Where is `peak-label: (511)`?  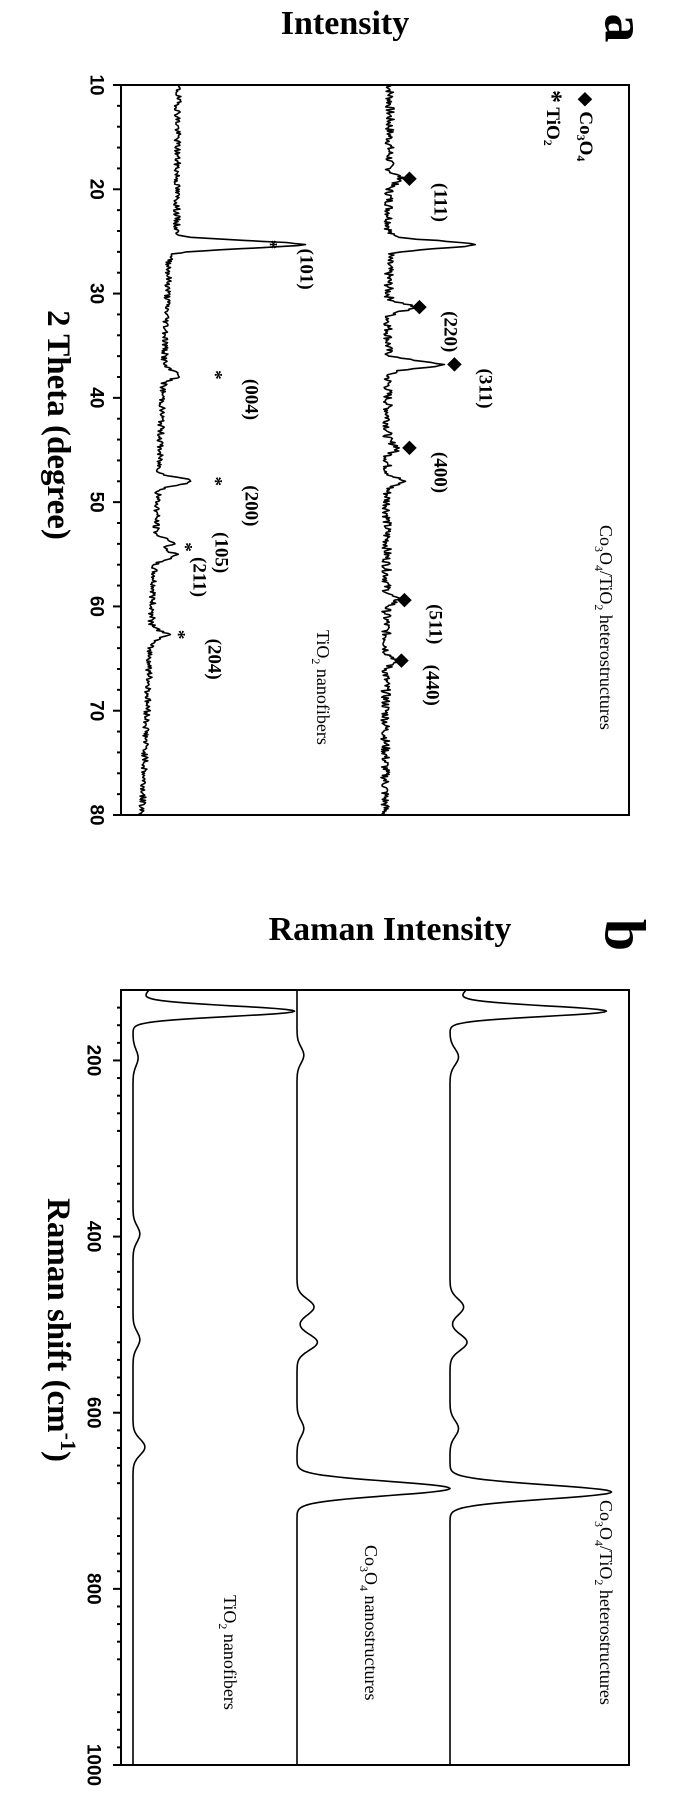 peak-label: (511) is located at coordinates (435, 624).